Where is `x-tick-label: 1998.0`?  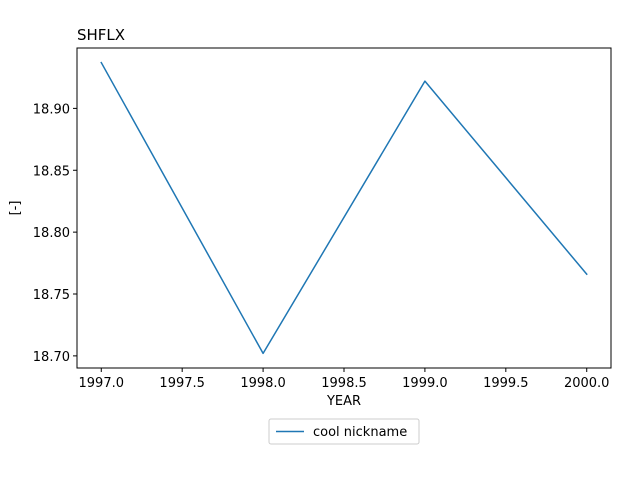
x-tick-label: 1998.0 is located at coordinates (263, 383).